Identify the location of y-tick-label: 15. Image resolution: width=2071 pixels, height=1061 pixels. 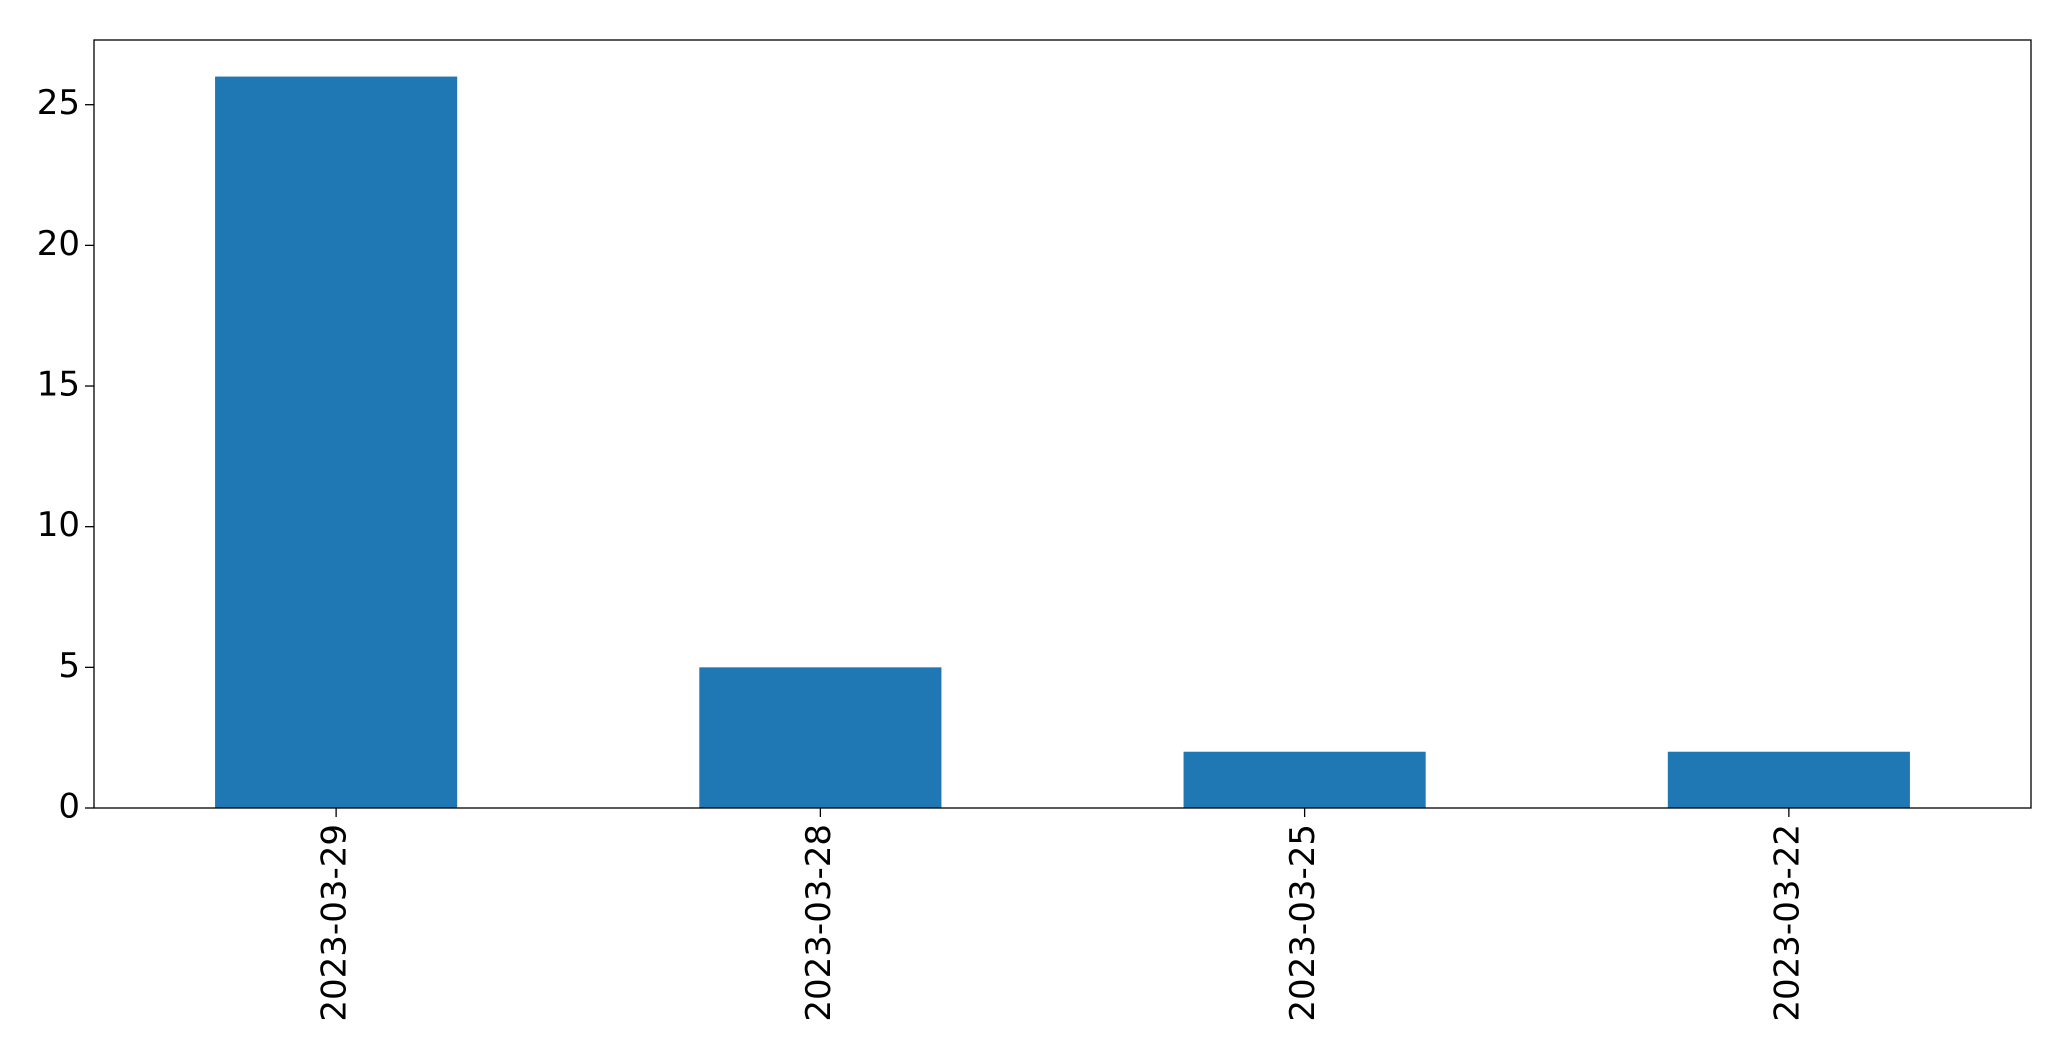
(58, 385).